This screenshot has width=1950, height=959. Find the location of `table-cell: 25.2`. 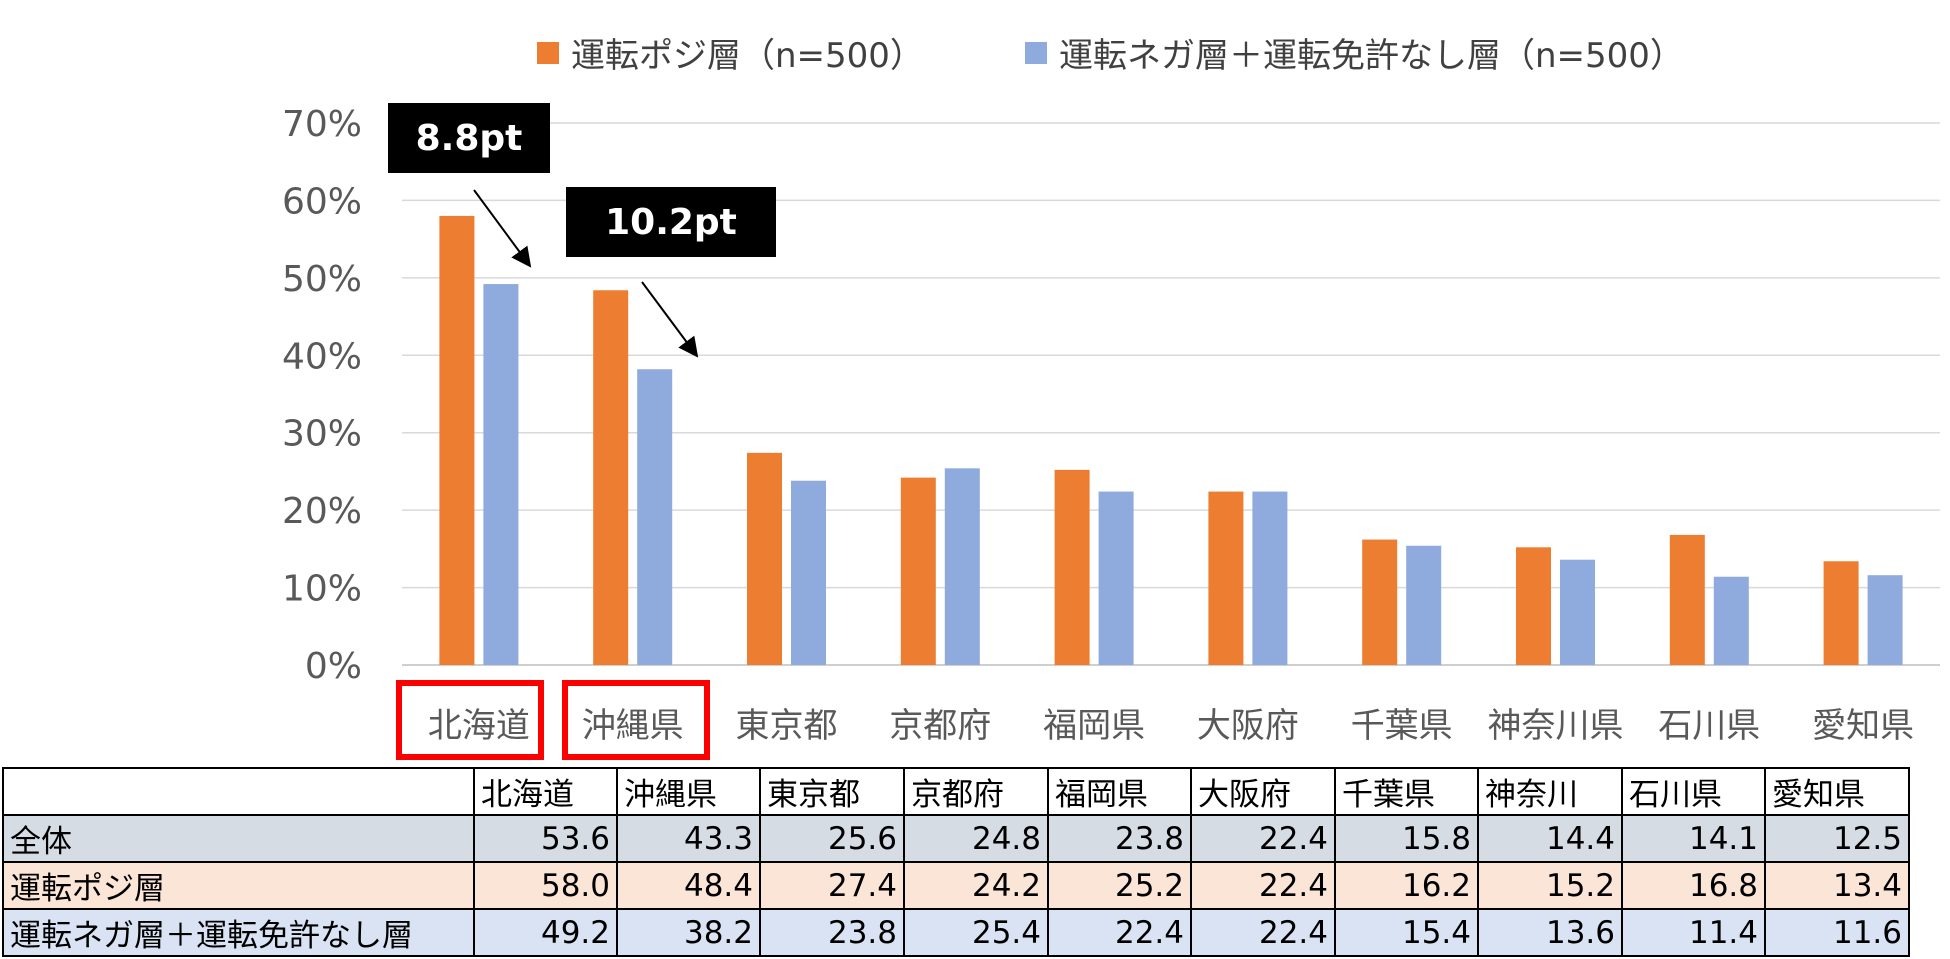

table-cell: 25.2 is located at coordinates (1119, 885).